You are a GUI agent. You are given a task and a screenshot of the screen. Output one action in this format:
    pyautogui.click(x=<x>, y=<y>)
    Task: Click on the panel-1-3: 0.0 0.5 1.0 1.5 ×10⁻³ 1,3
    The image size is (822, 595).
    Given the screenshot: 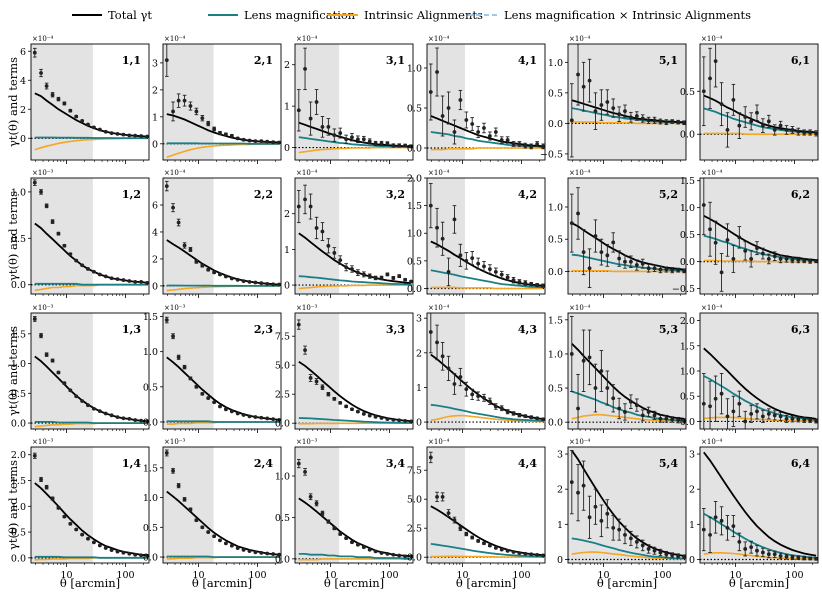 What is the action you would take?
    pyautogui.click(x=80, y=368)
    